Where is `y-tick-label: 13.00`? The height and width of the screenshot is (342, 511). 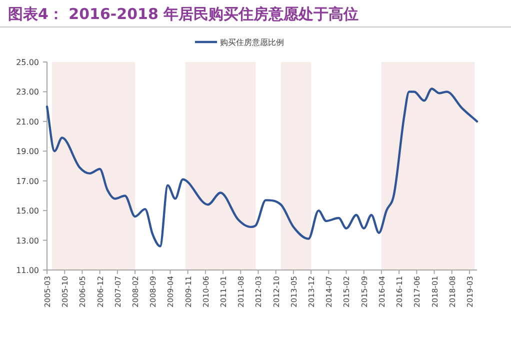
y-tick-label: 13.00 is located at coordinates (27, 241).